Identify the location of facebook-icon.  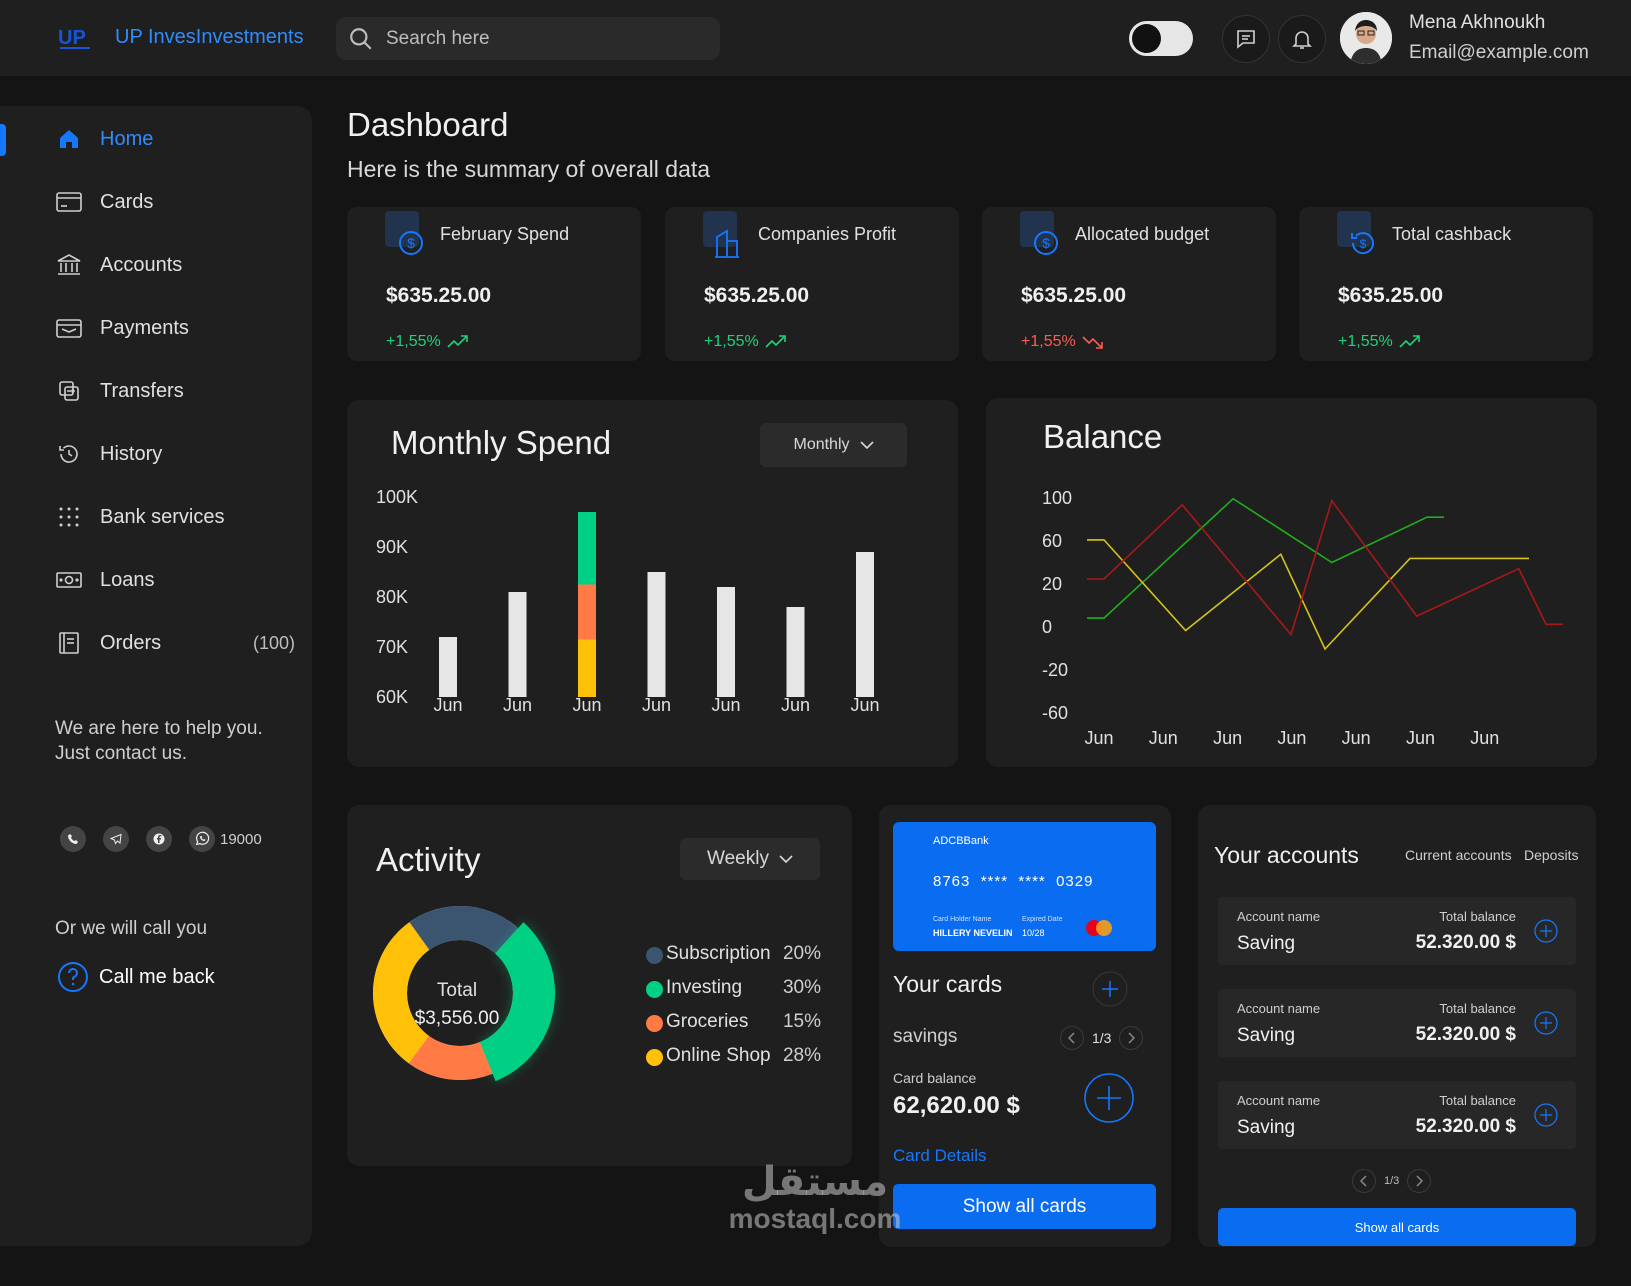
(159, 839).